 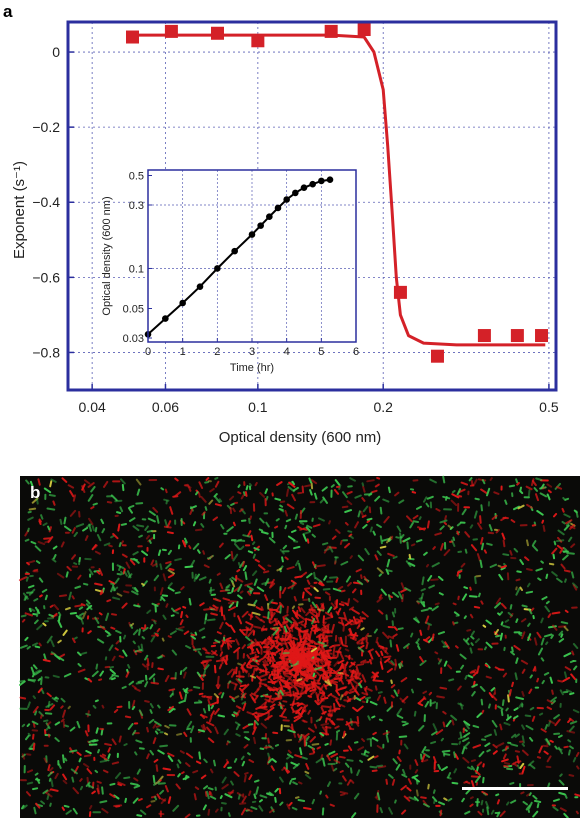 I want to click on inset-data-point, so click(x=321, y=181).